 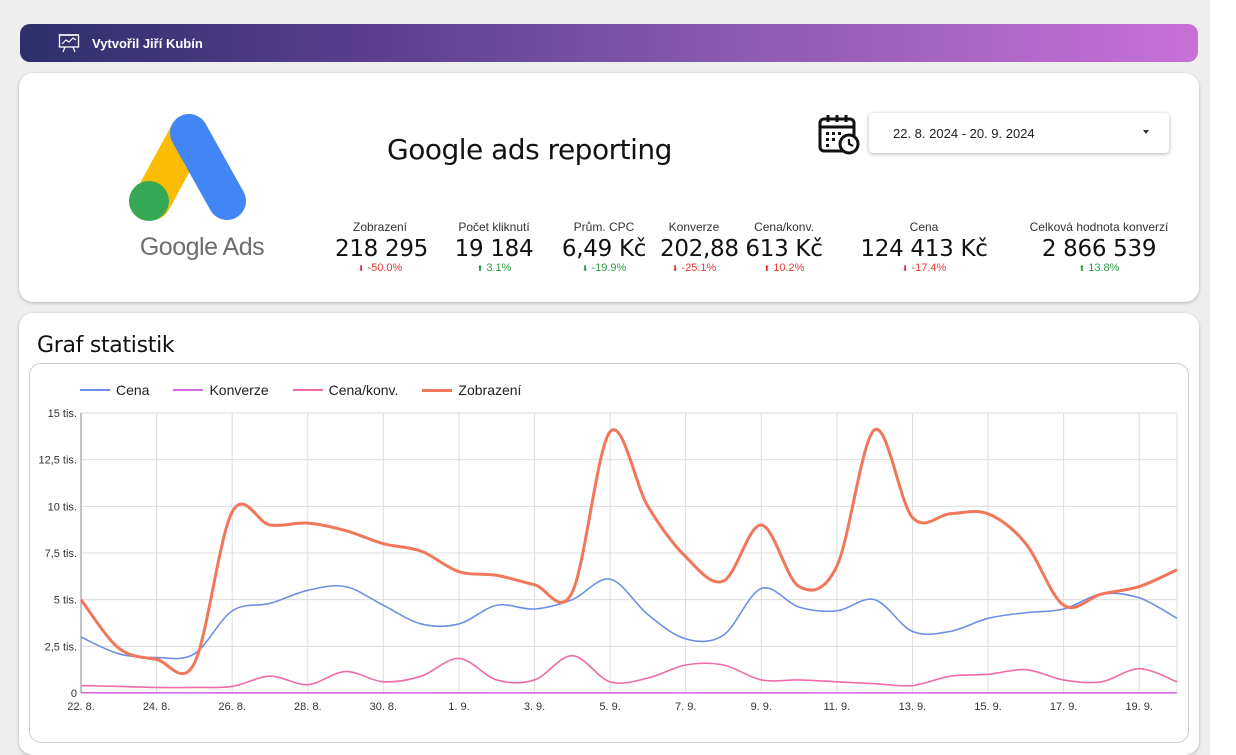 I want to click on x-tick-label: 7. 9., so click(x=685, y=707).